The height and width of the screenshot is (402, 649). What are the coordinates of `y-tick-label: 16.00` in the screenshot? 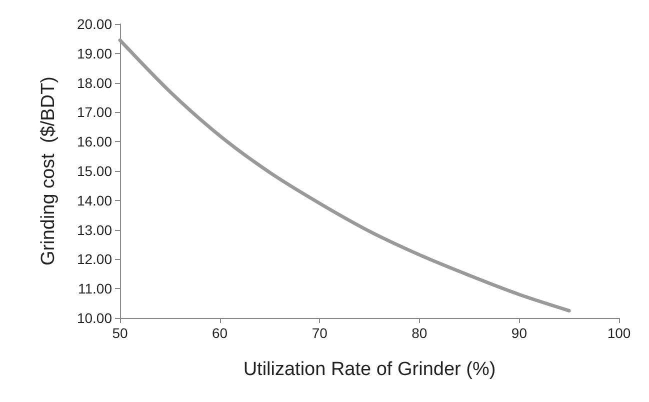 It's located at (94, 142).